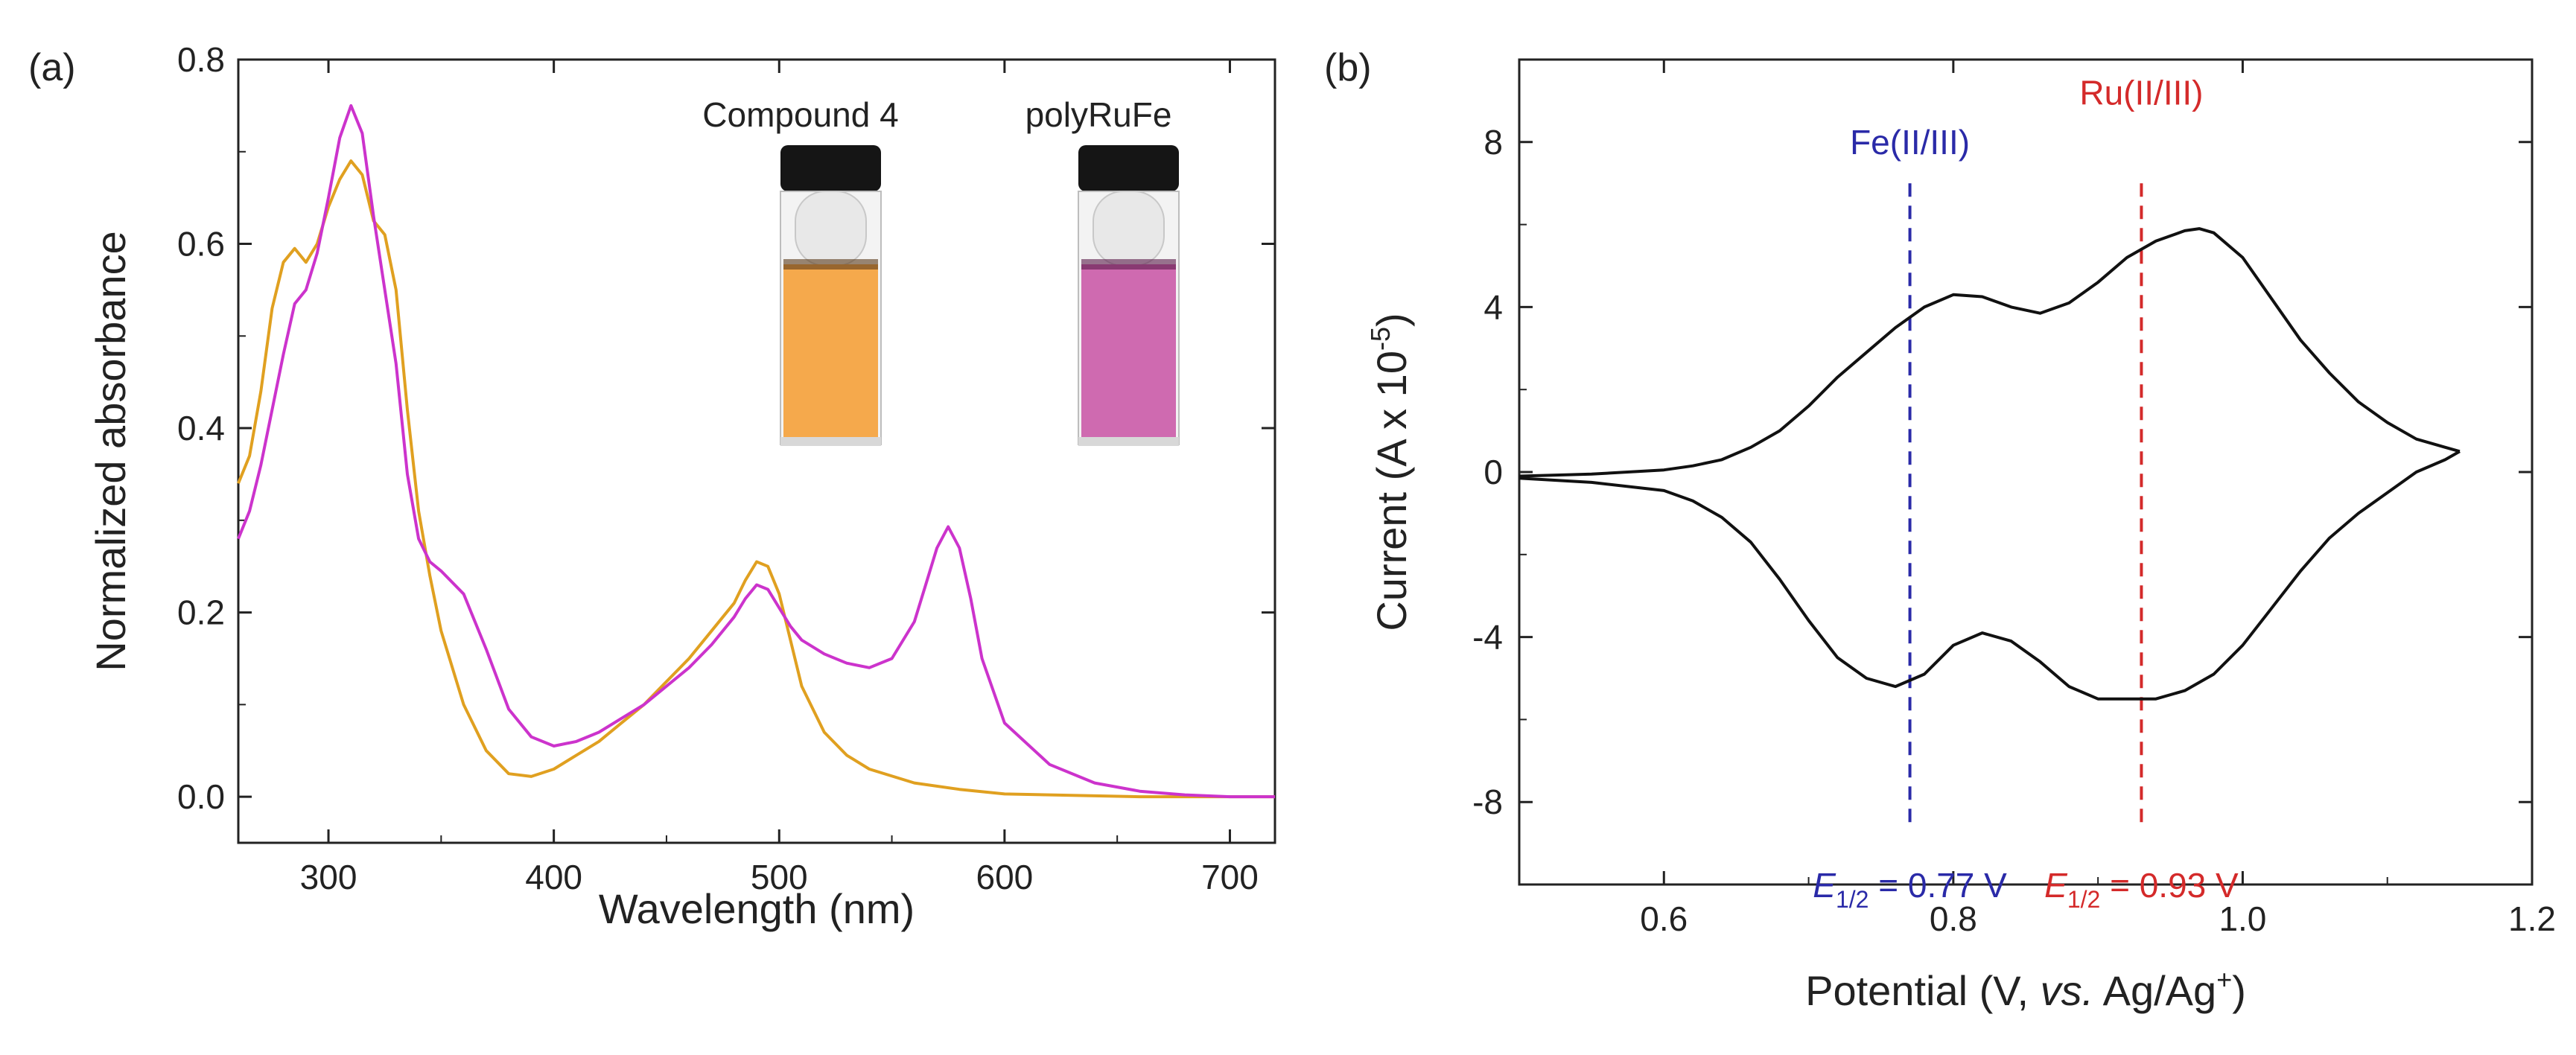  I want to click on panel-b-y-axis-label: Current (A x 10-5), so click(1390, 472).